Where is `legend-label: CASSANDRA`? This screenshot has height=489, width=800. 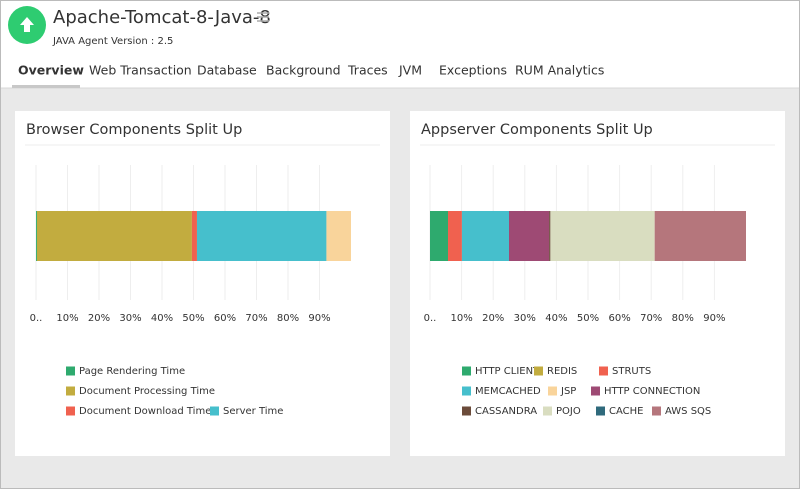 legend-label: CASSANDRA is located at coordinates (506, 411).